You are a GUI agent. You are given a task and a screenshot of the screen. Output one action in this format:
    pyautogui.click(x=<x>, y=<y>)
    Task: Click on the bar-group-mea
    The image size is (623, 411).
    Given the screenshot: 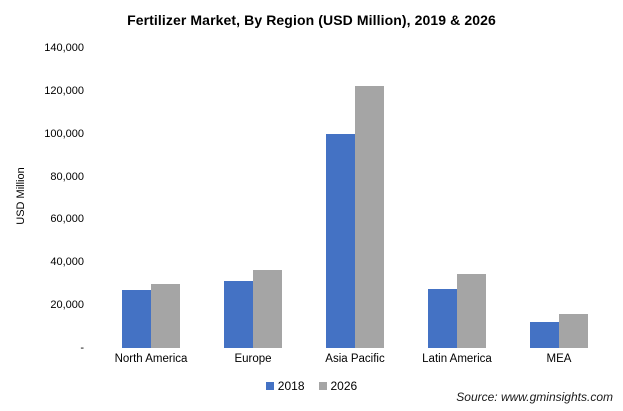 What is the action you would take?
    pyautogui.click(x=559, y=198)
    